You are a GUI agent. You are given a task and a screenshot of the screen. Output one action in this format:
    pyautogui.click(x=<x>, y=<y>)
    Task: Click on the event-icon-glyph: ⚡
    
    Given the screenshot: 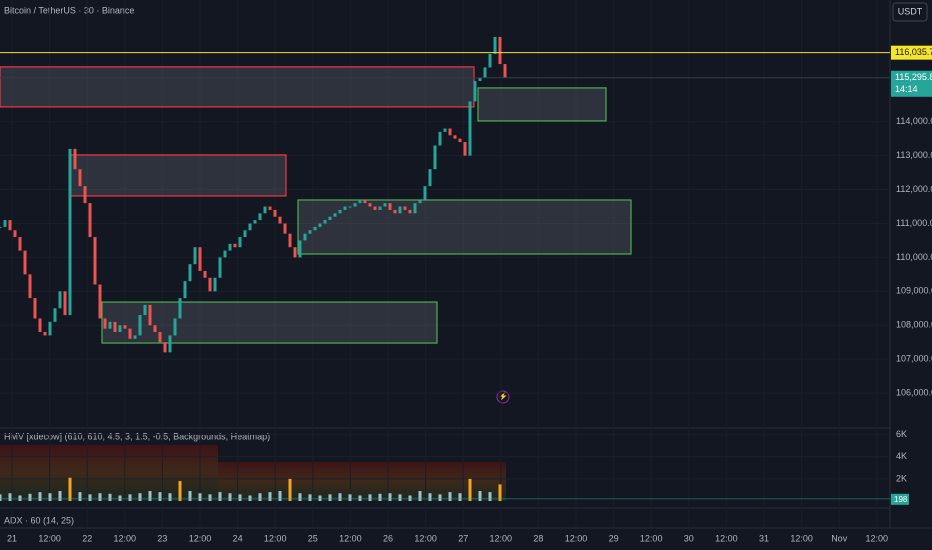 What is the action you would take?
    pyautogui.click(x=503, y=396)
    